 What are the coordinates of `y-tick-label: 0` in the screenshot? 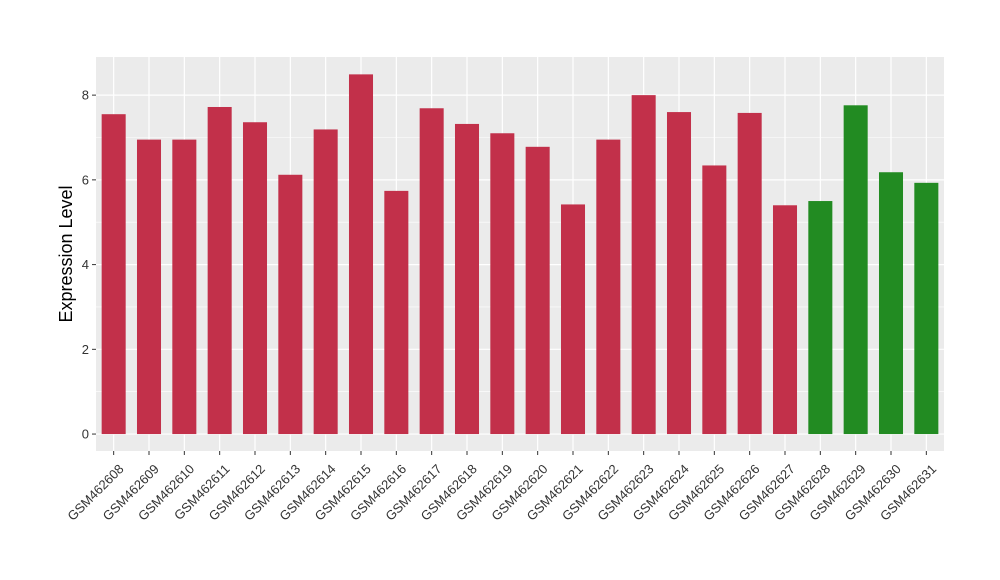 It's located at (85, 434).